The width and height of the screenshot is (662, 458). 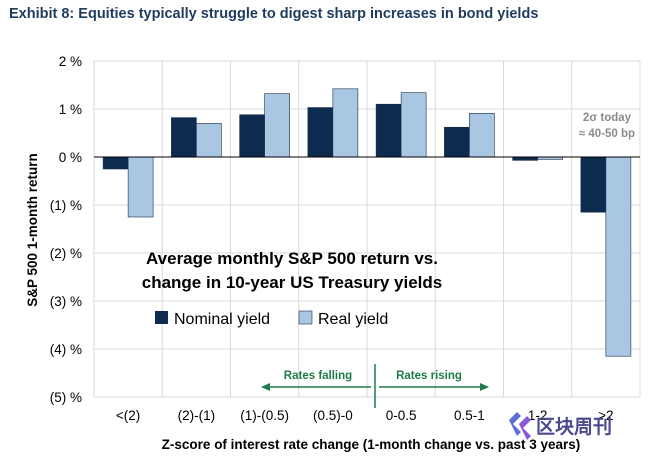 I want to click on watermark-text: 区块周刊, so click(x=574, y=427).